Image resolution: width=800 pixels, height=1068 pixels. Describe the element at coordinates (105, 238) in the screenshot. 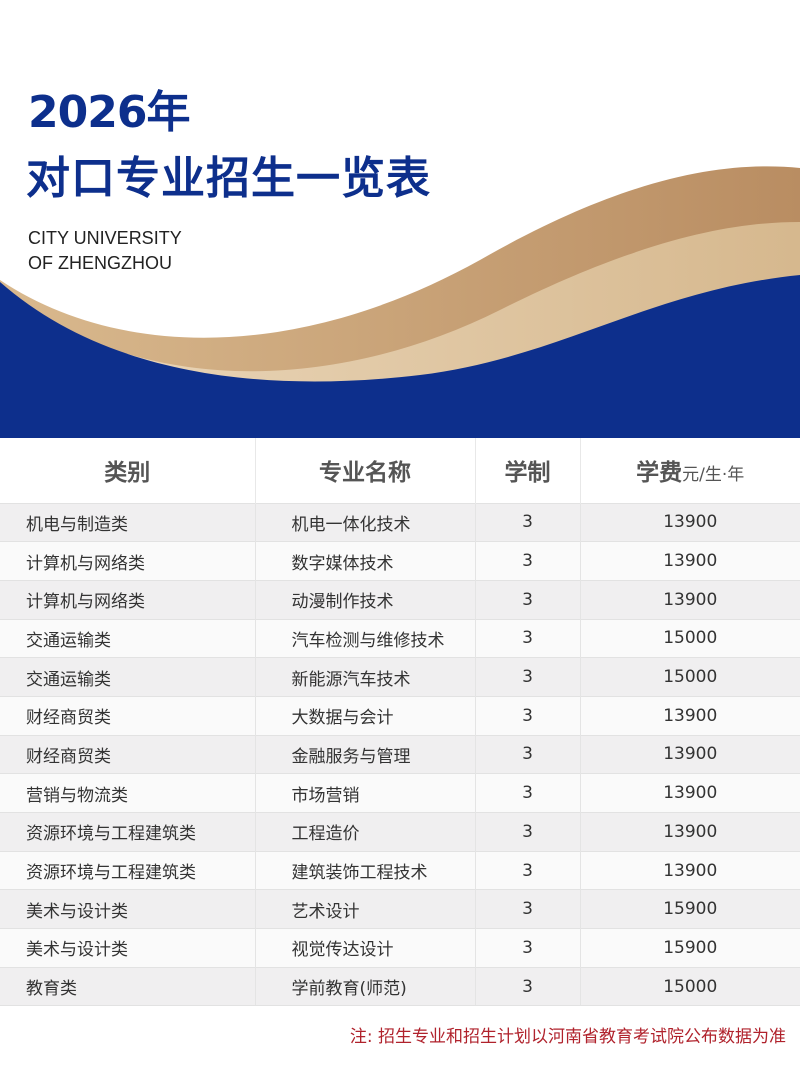

I see `university-name-line1: CITY UNIVERSITY` at that location.